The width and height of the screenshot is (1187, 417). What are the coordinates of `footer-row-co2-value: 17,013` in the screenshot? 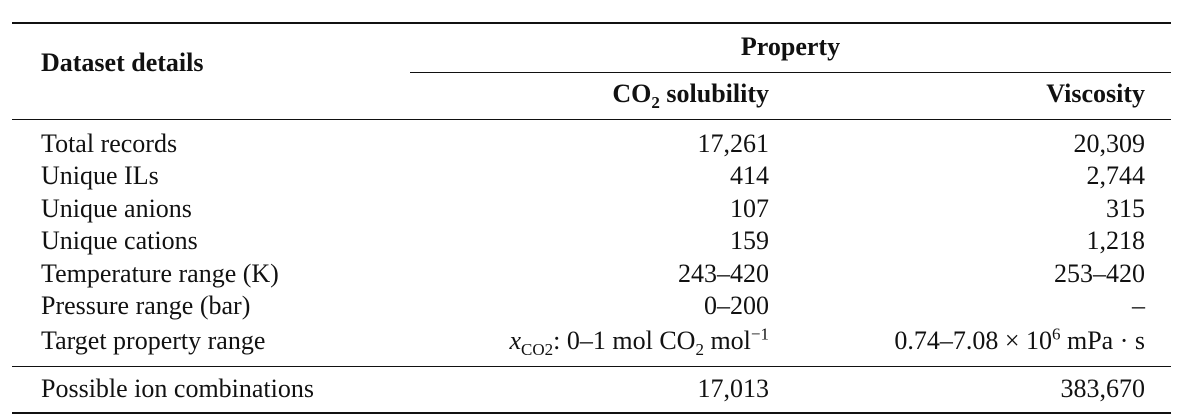 It's located at (733, 388).